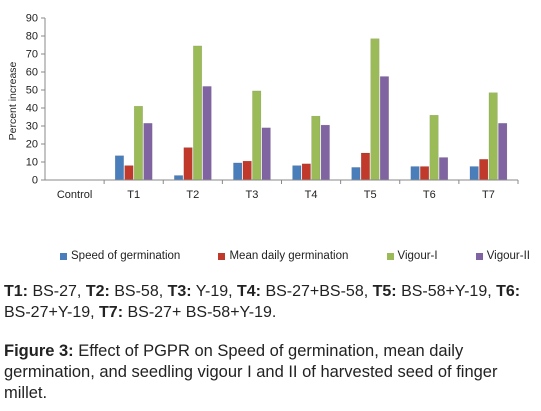 This screenshot has height=411, width=541. I want to click on bar-vigour-i-t1, so click(138, 143).